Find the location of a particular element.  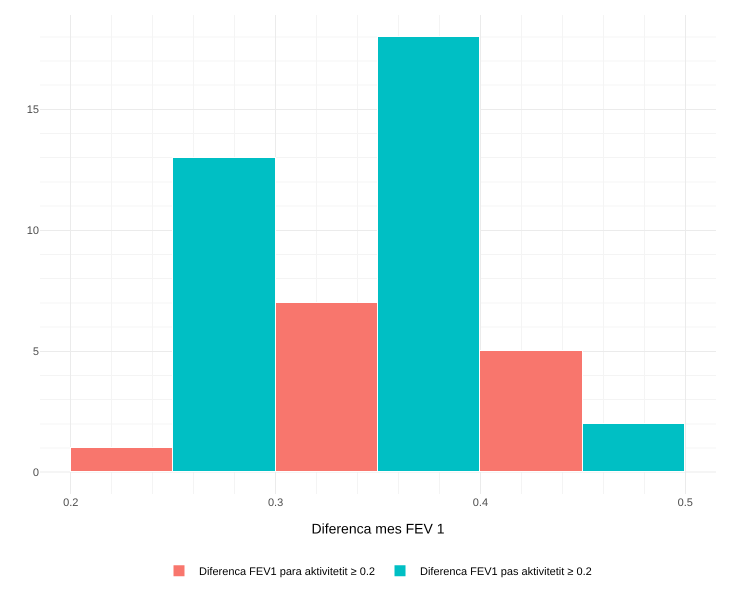

x-tick-label: 0.4 is located at coordinates (480, 503).